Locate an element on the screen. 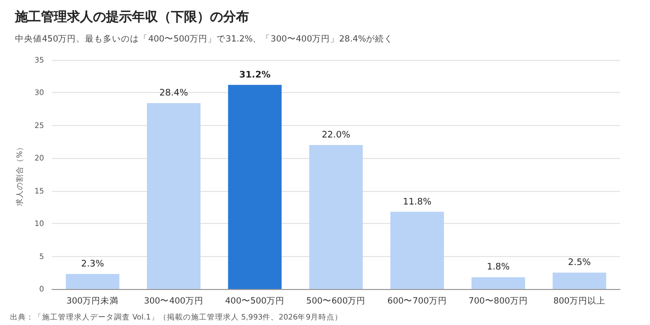 The height and width of the screenshot is (325, 650). x-tick-label: 400〜500万円 is located at coordinates (255, 301).